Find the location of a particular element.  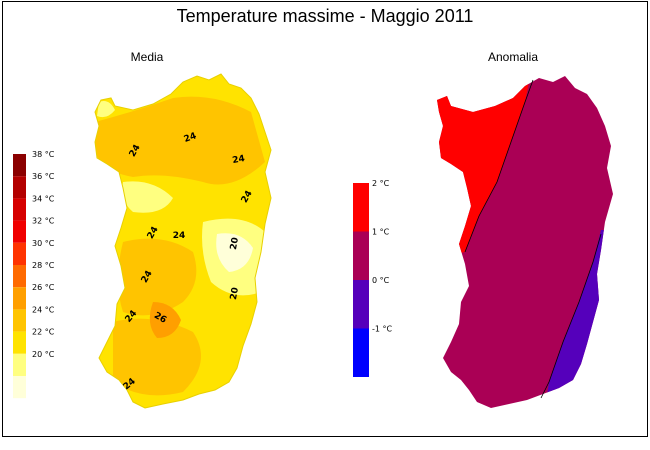

media-legend-label: 32 °C is located at coordinates (43, 221).